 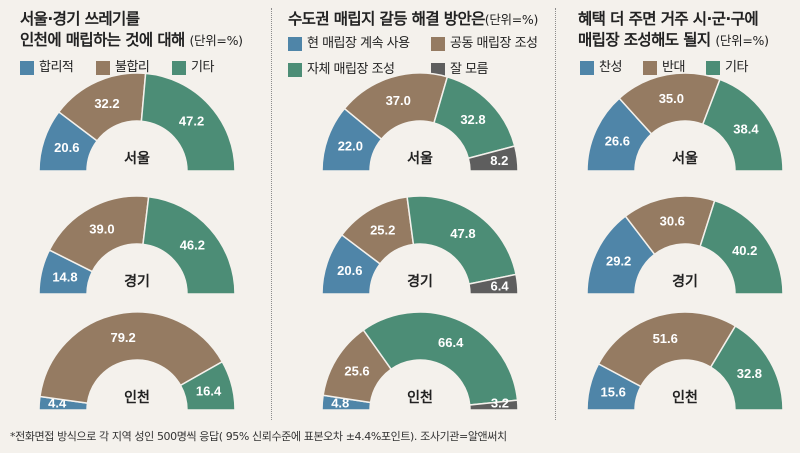 What do you see at coordinates (610, 67) in the screenshot?
I see `legend-label: 찬성` at bounding box center [610, 67].